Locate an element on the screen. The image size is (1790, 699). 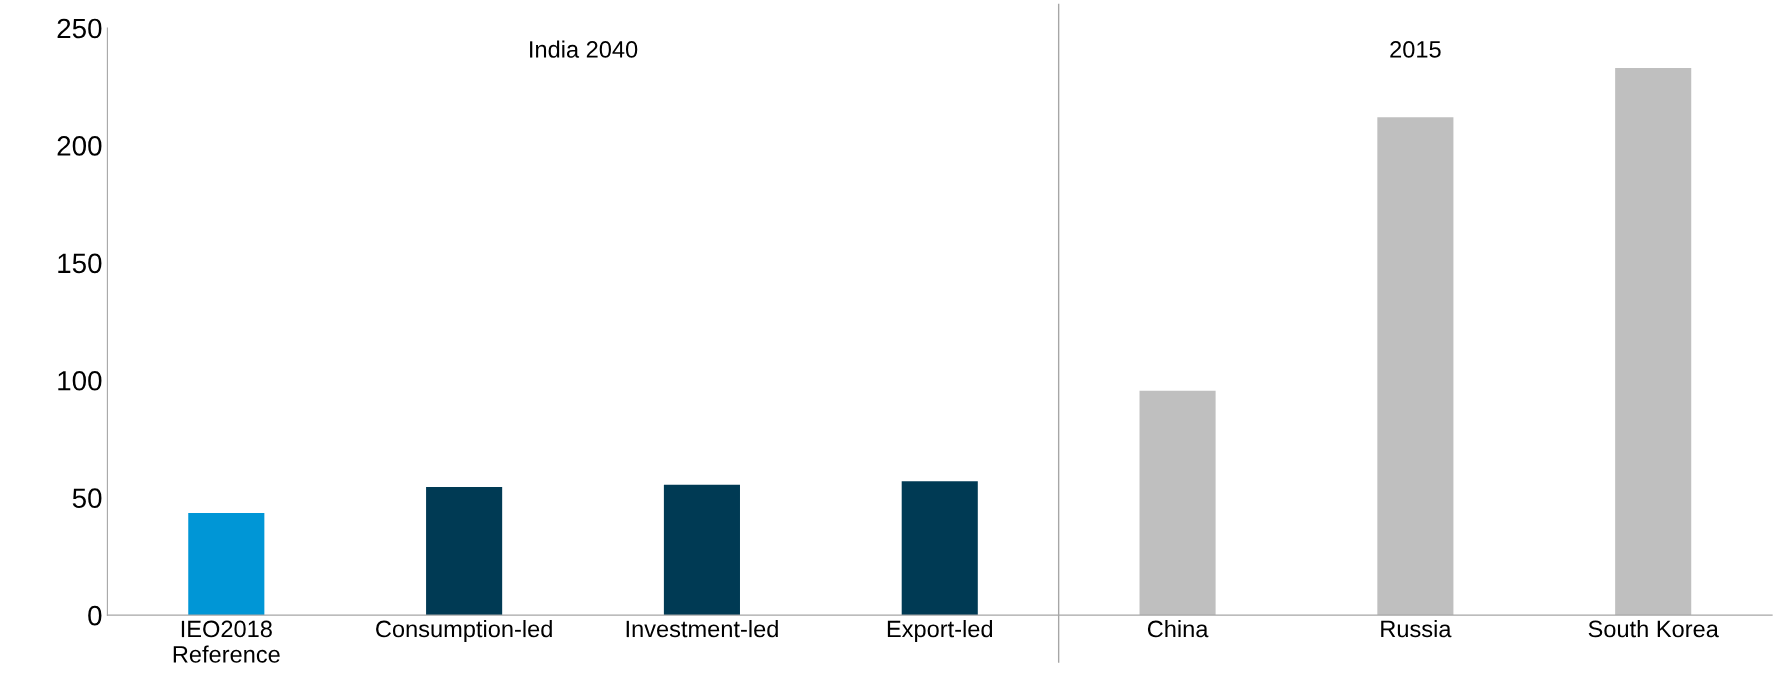
x-tick-label: Export-led is located at coordinates (940, 630).